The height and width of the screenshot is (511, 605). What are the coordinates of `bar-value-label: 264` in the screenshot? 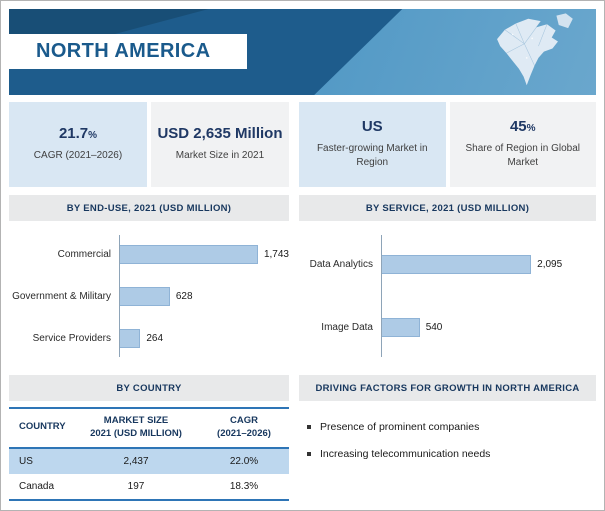 It's located at (155, 338).